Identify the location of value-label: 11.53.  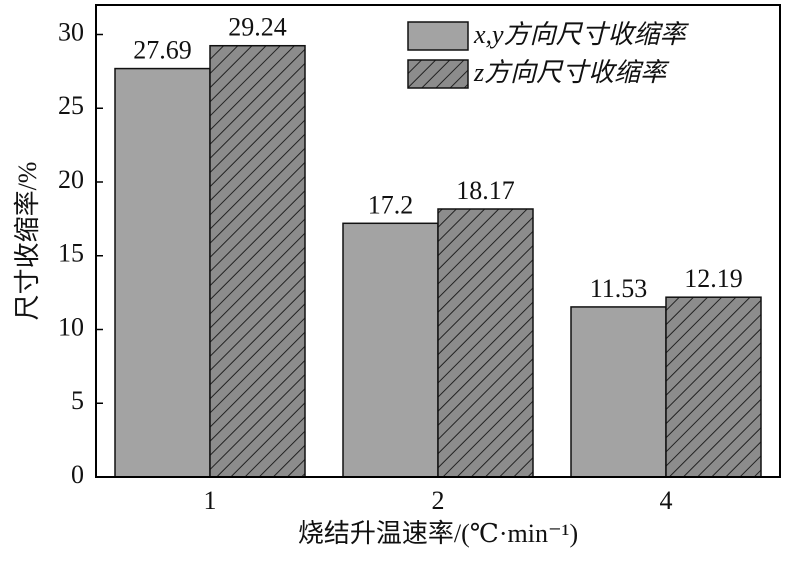
(619, 288).